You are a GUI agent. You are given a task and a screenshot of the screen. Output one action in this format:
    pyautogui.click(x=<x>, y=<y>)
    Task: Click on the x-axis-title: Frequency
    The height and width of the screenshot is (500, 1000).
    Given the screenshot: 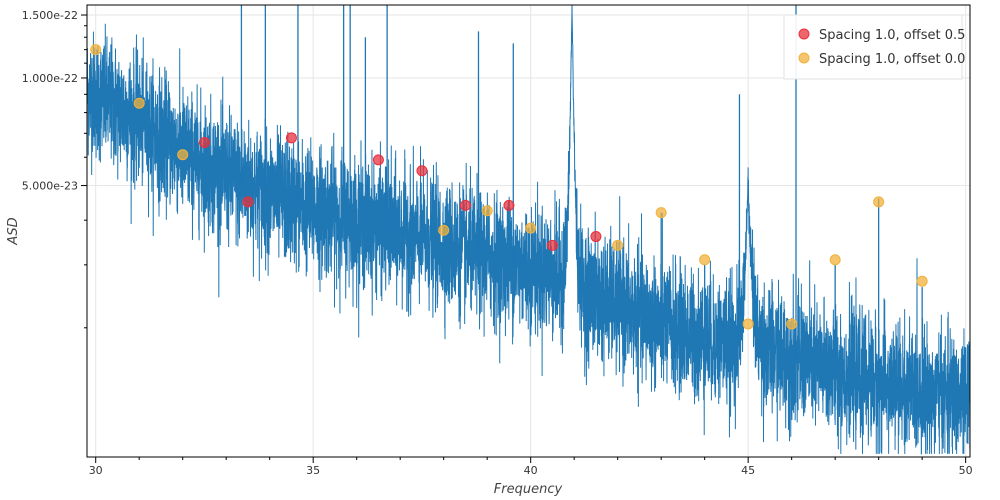 What is the action you would take?
    pyautogui.click(x=528, y=489)
    